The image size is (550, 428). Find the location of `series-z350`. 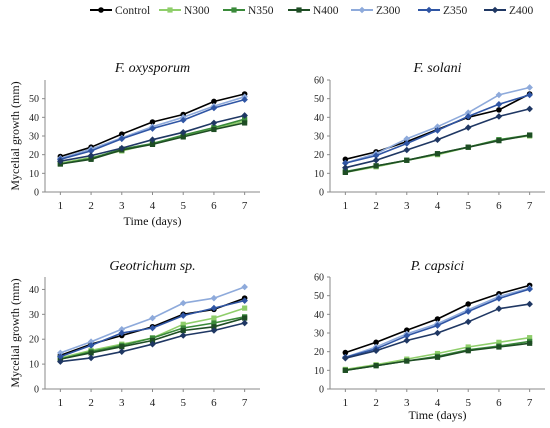

series-z350 is located at coordinates (437, 129).